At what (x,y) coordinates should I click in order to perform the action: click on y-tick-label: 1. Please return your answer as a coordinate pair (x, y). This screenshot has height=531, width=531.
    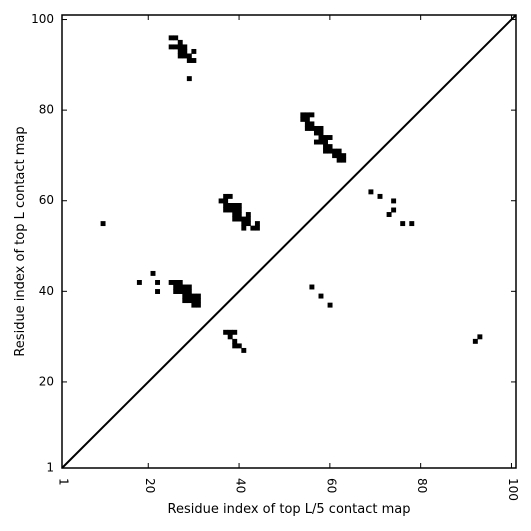
    Looking at the image, I should click on (50, 468).